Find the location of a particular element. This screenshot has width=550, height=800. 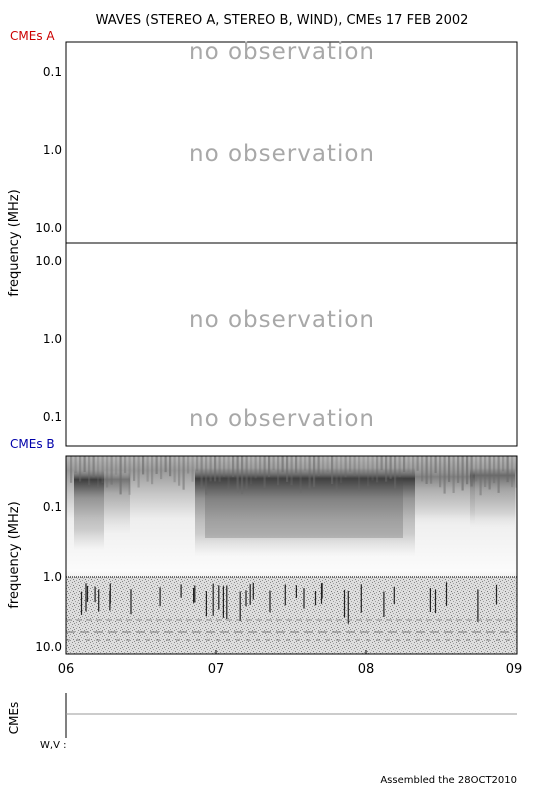

x-tick-label: 06 is located at coordinates (66, 669).